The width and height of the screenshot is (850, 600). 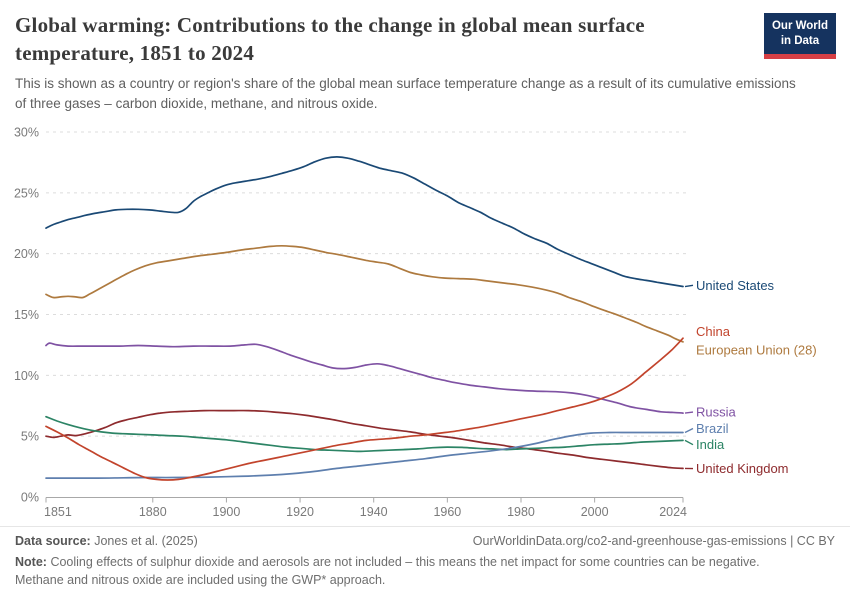 I want to click on data-source: Data source: Jones et al. (2025), so click(x=106, y=541).